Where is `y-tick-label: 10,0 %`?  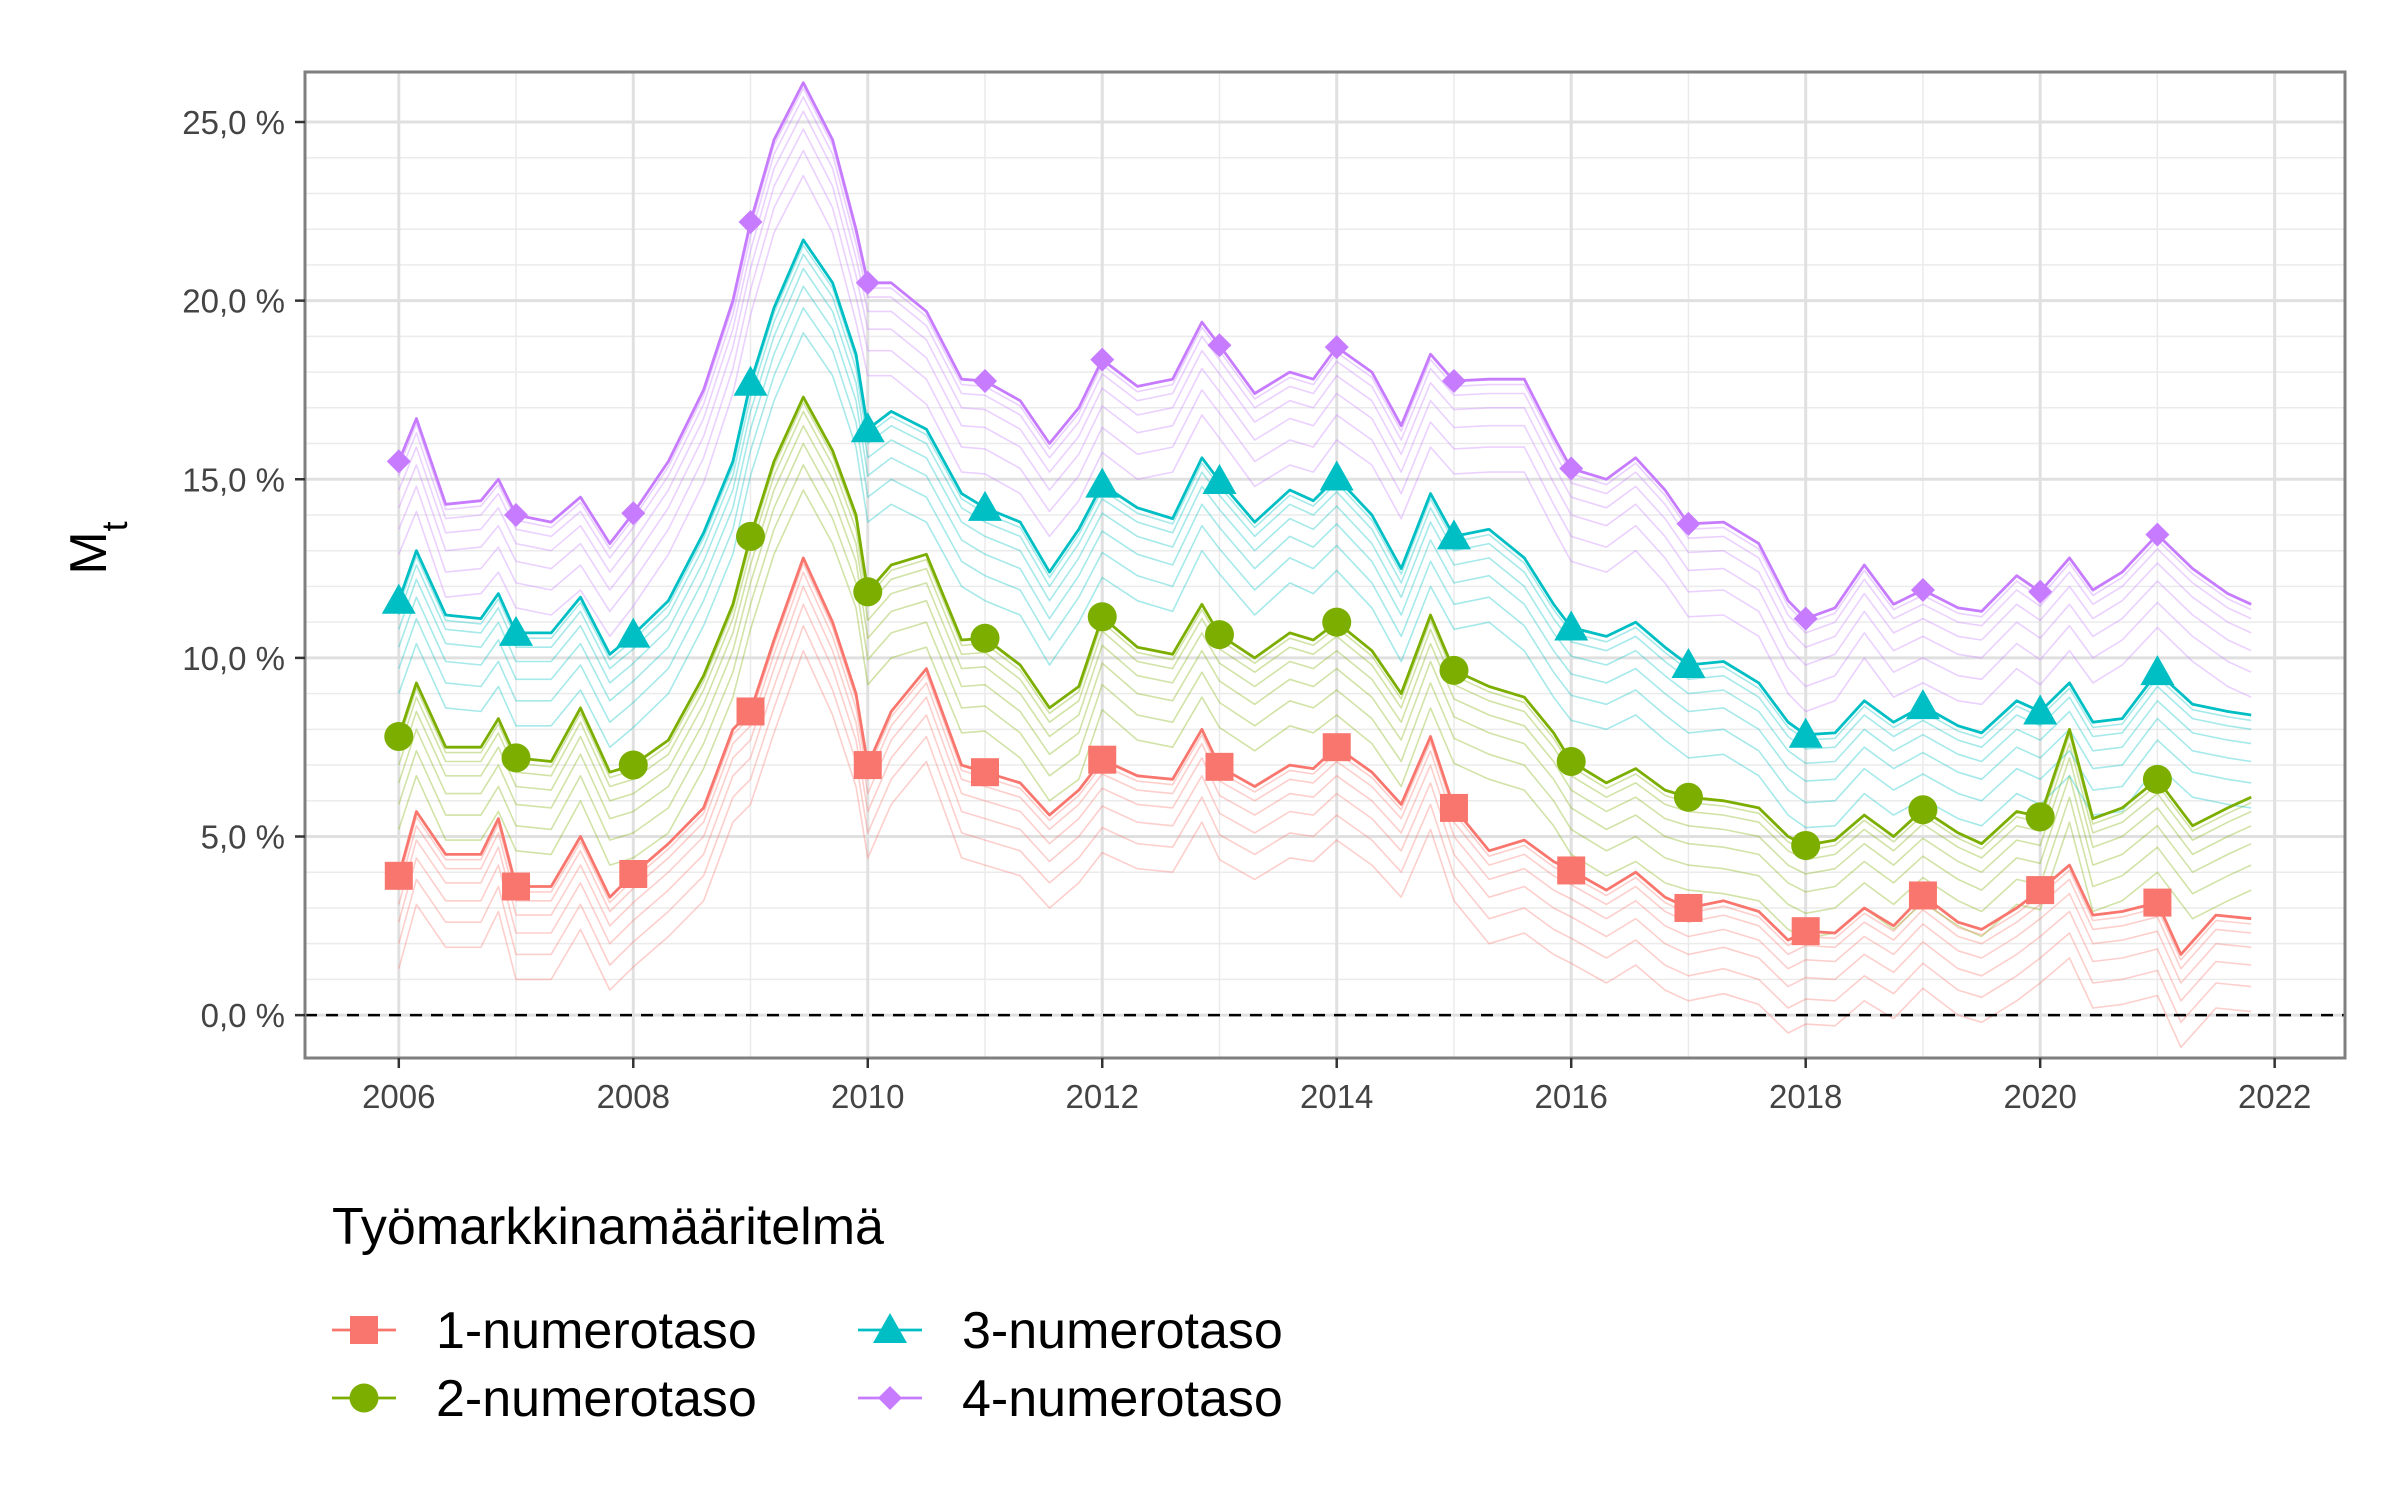
y-tick-label: 10,0 % is located at coordinates (233, 658).